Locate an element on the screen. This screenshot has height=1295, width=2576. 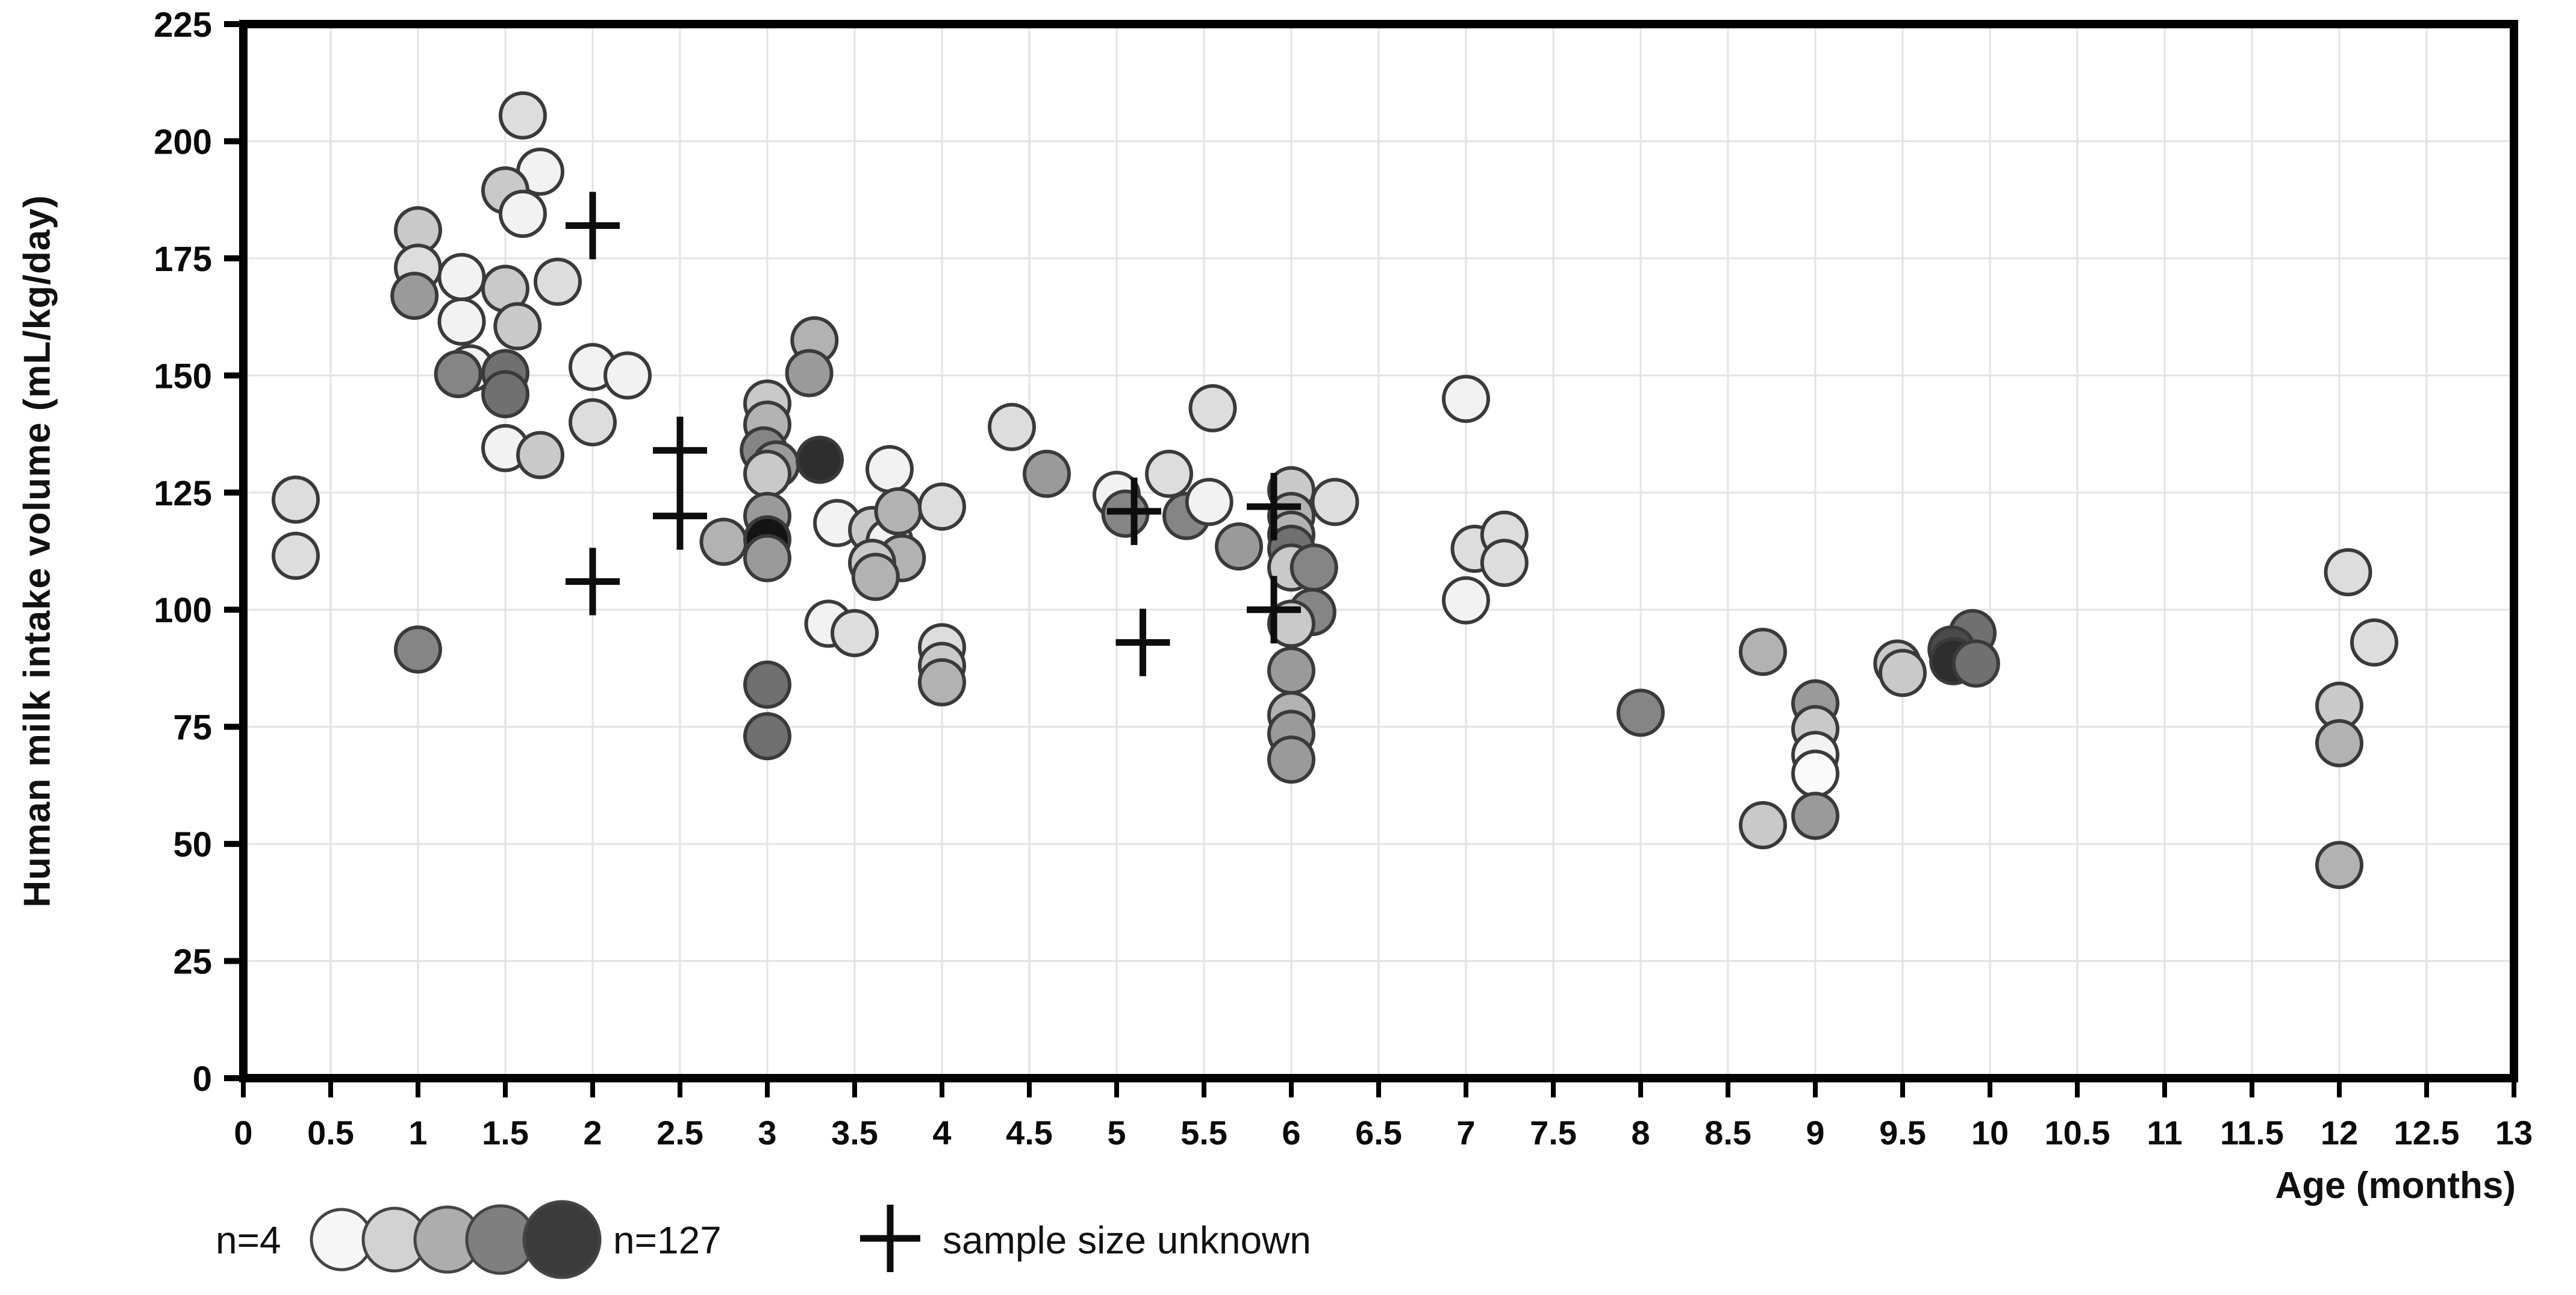
y-tick-label: 100 is located at coordinates (183, 610).